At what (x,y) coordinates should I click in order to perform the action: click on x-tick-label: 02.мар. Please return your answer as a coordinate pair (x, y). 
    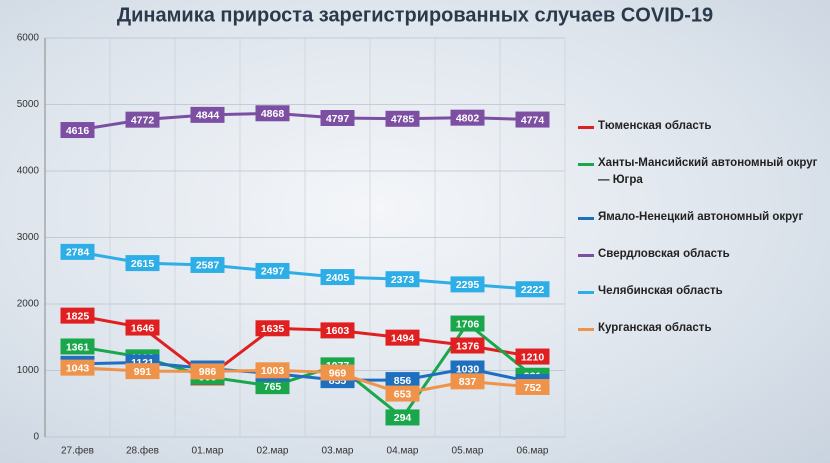
    Looking at the image, I should click on (273, 451).